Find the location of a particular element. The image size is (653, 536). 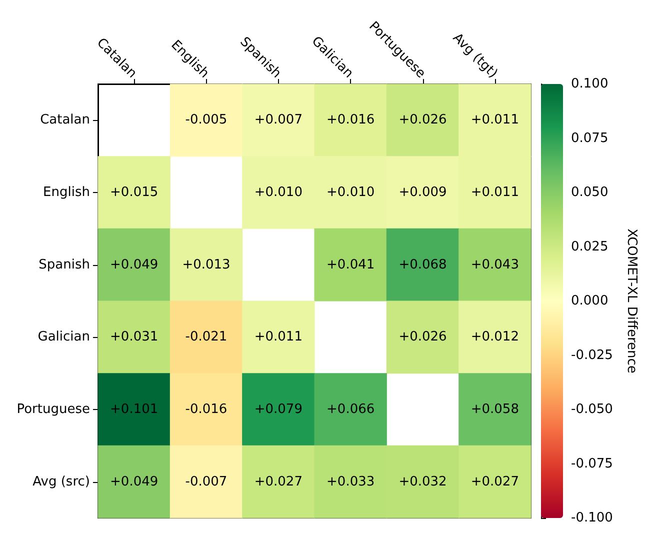

y-tick-label: English is located at coordinates (66, 192).